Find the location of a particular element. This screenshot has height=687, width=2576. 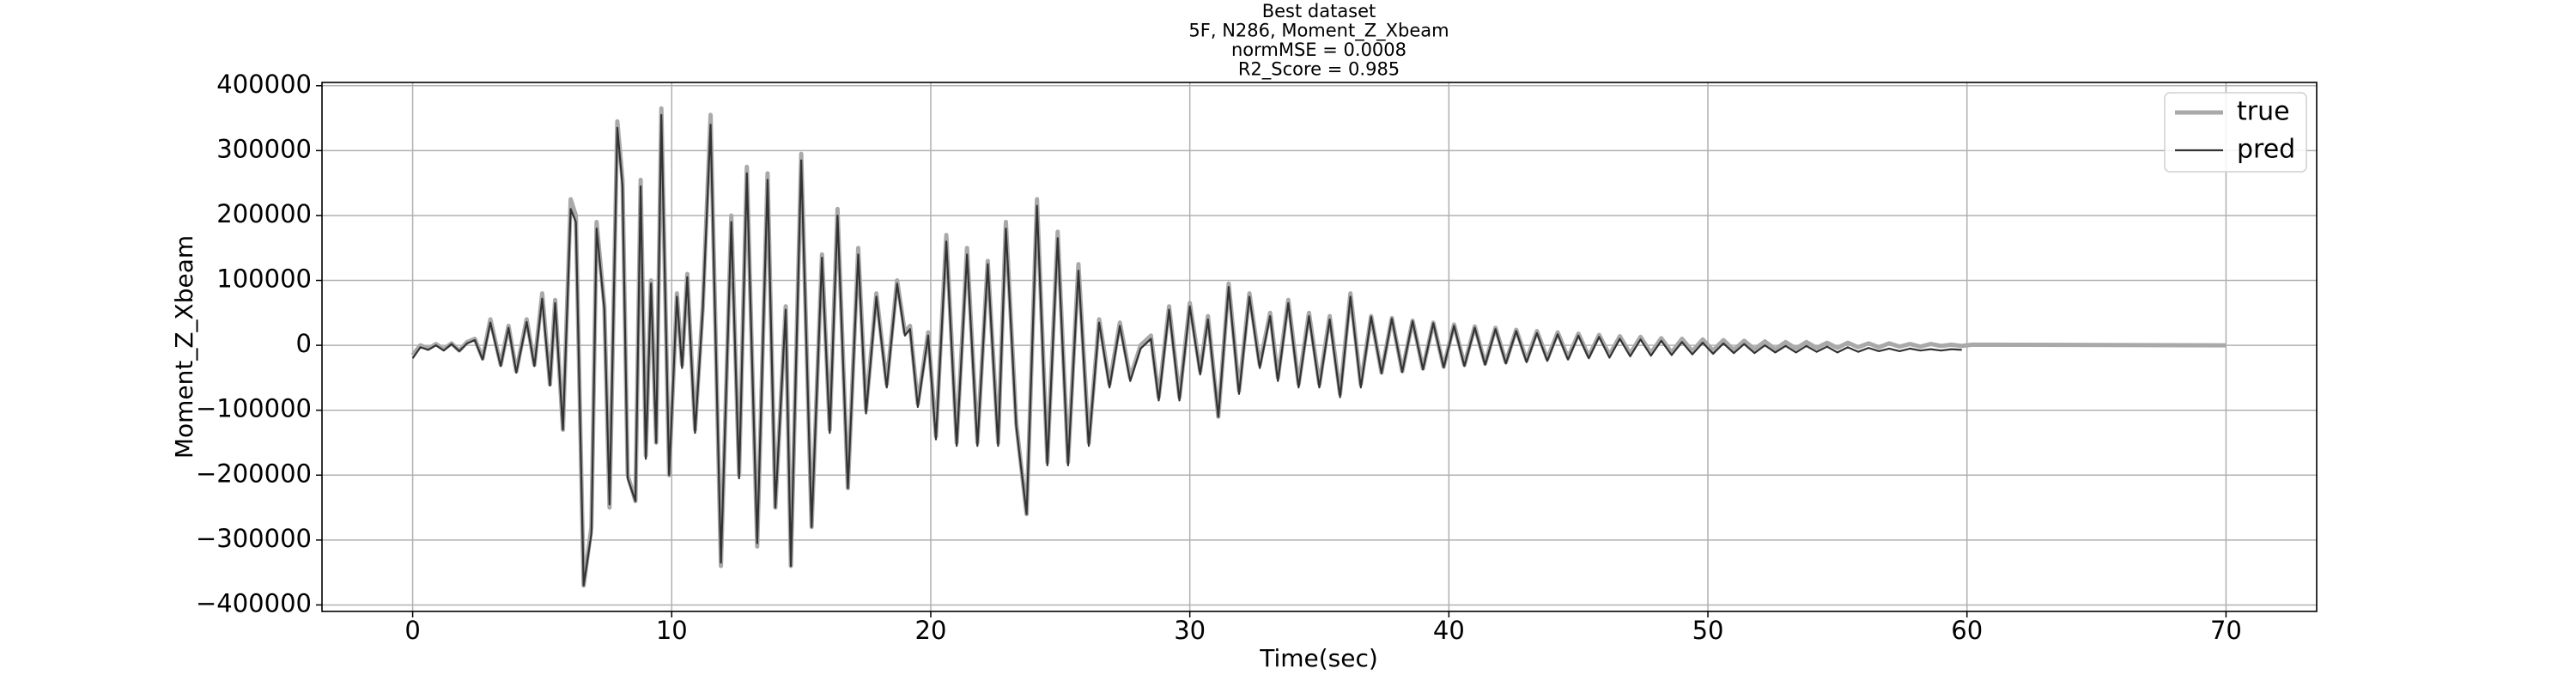

y-tick-label: −200000 is located at coordinates (254, 473).